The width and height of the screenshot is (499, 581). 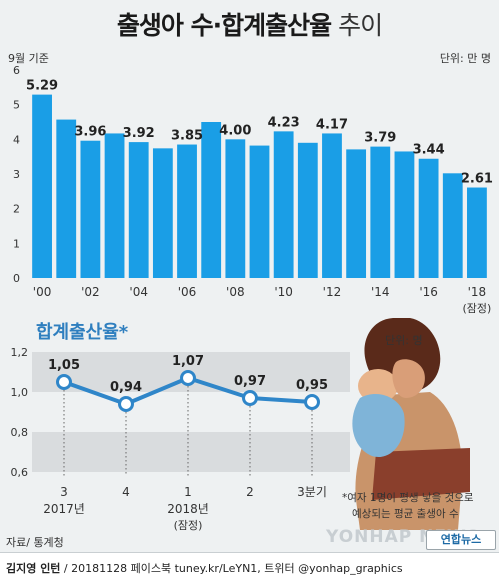 What do you see at coordinates (250, 492) in the screenshot?
I see `line-x-tick-label: 2` at bounding box center [250, 492].